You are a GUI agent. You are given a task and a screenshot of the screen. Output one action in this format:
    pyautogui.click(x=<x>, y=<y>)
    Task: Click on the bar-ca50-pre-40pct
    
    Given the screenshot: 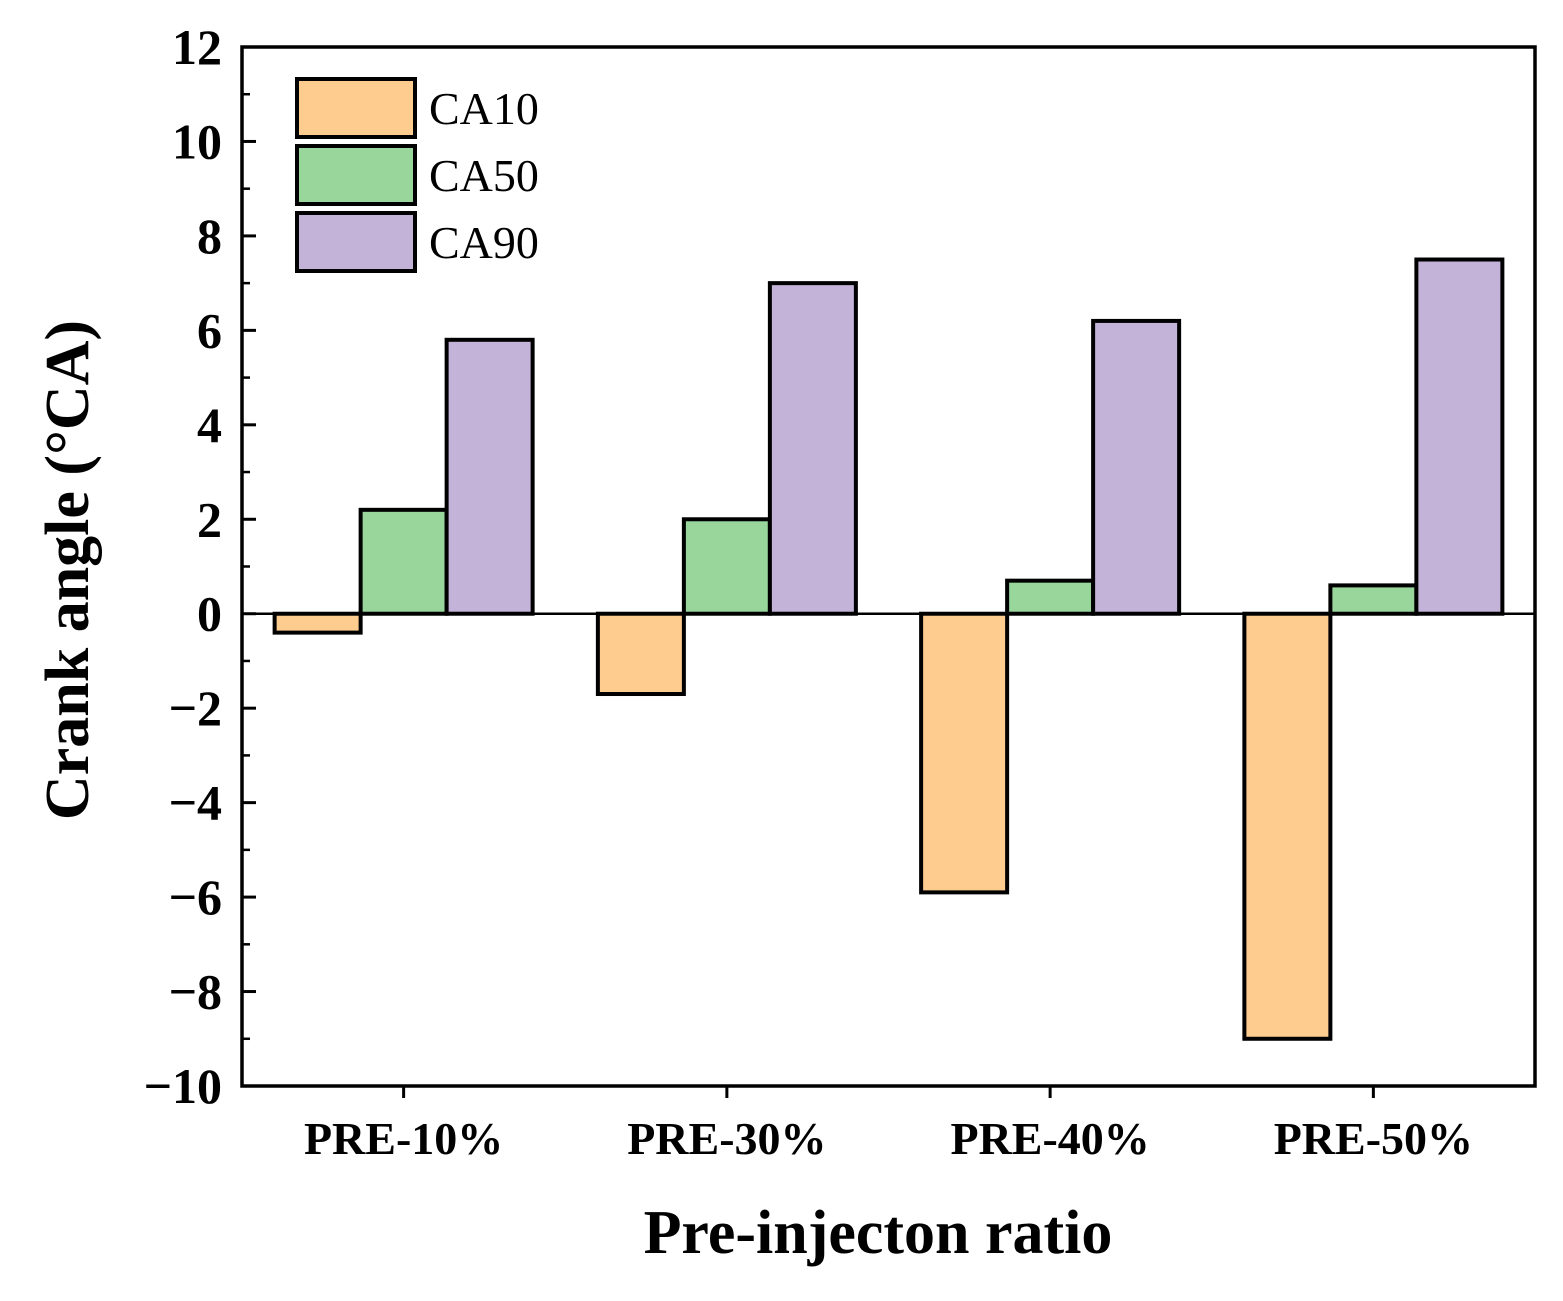 What is the action you would take?
    pyautogui.click(x=1050, y=597)
    